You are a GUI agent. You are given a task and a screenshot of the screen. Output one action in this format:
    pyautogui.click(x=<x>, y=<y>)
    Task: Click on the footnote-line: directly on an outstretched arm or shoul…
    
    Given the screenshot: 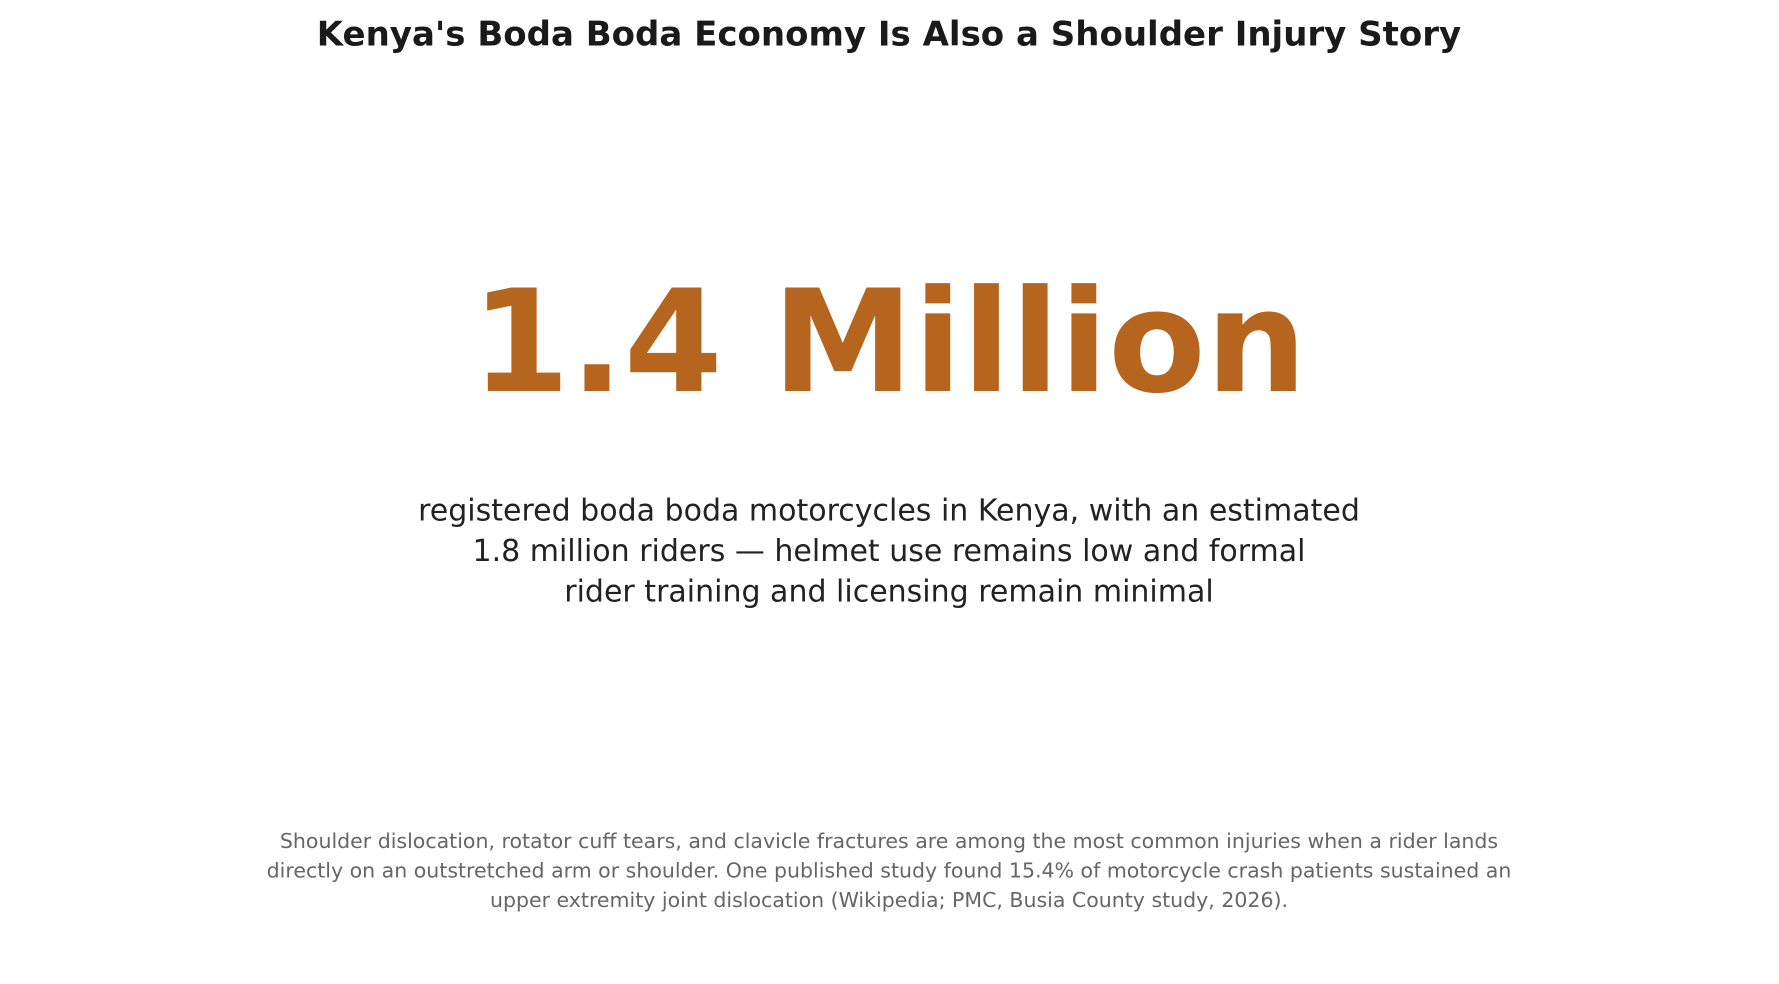 What is the action you would take?
    pyautogui.click(x=889, y=871)
    